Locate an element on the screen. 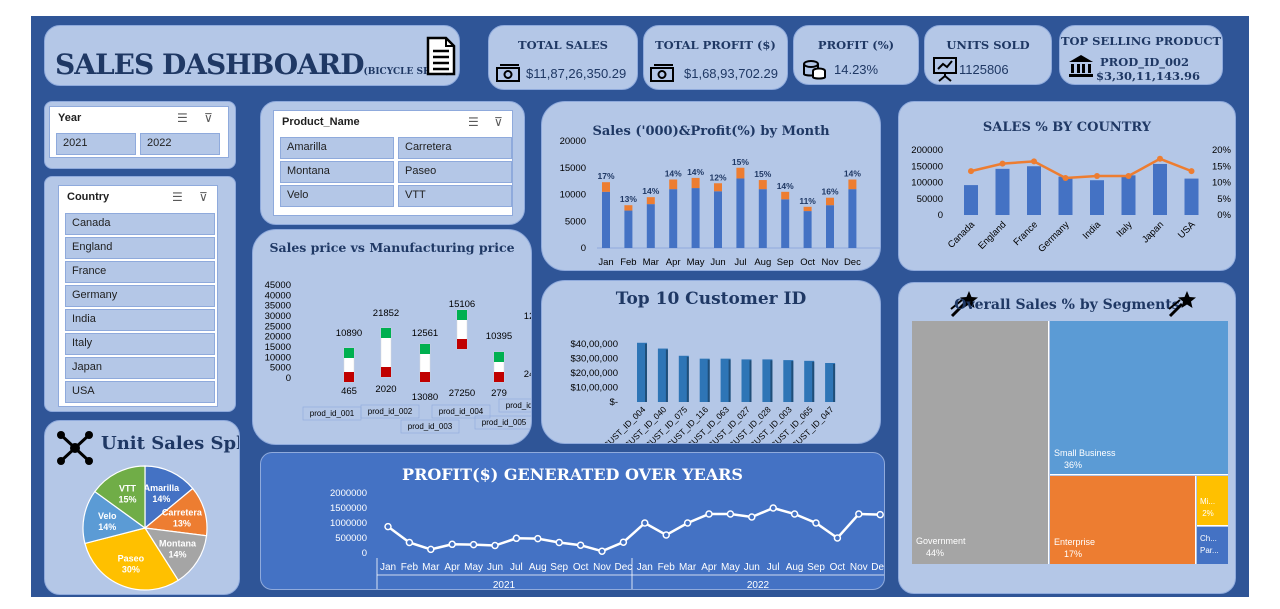 This screenshot has width=1280, height=609. y-tick-label: 30000 is located at coordinates (278, 316).